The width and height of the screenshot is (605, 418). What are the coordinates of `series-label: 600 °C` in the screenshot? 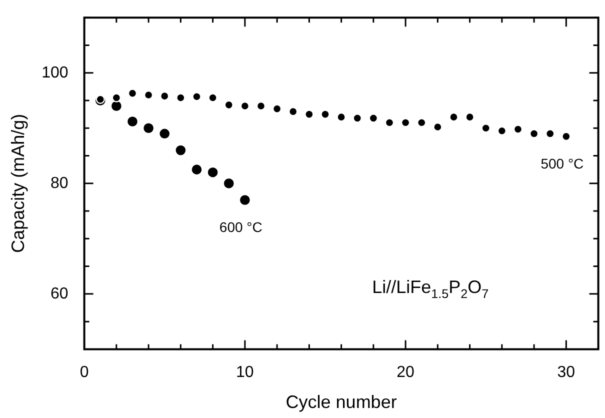 It's located at (240, 226).